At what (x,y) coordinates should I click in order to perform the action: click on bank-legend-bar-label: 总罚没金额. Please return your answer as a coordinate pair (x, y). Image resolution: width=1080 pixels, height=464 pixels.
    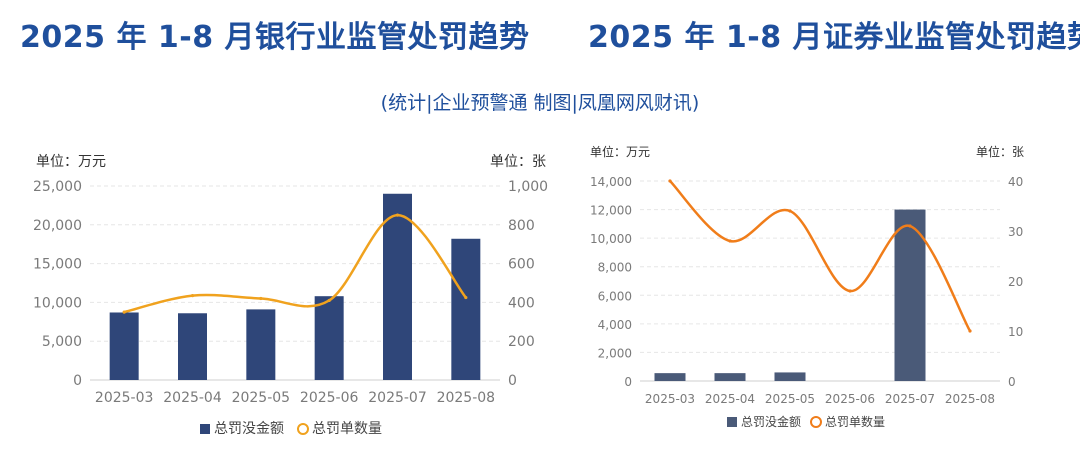
    Looking at the image, I should click on (249, 429).